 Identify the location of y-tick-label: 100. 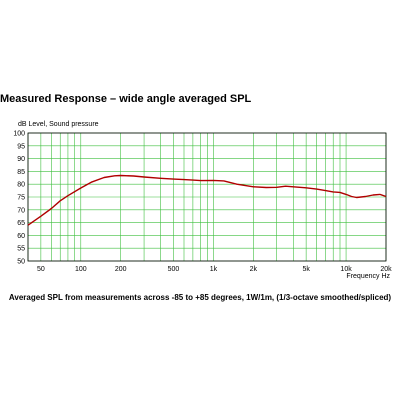
(19, 134).